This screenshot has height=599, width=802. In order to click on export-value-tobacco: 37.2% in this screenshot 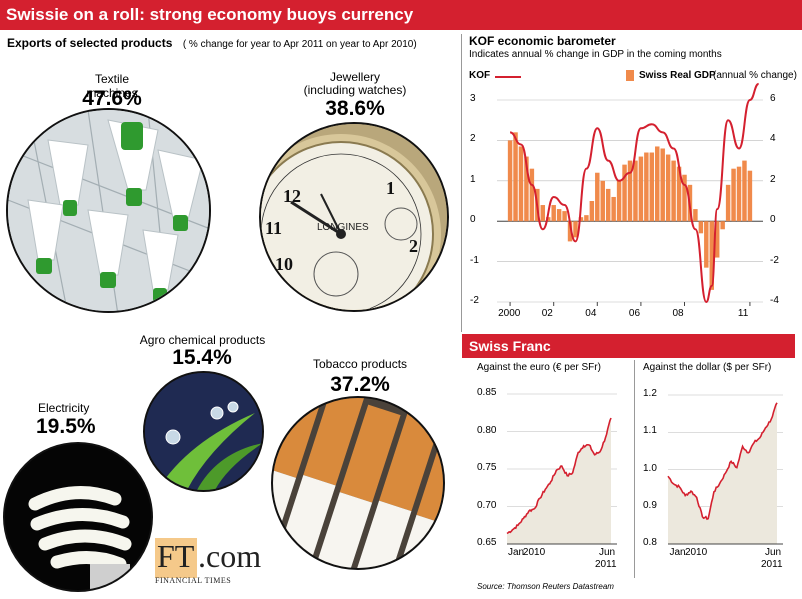, I will do `click(360, 384)`.